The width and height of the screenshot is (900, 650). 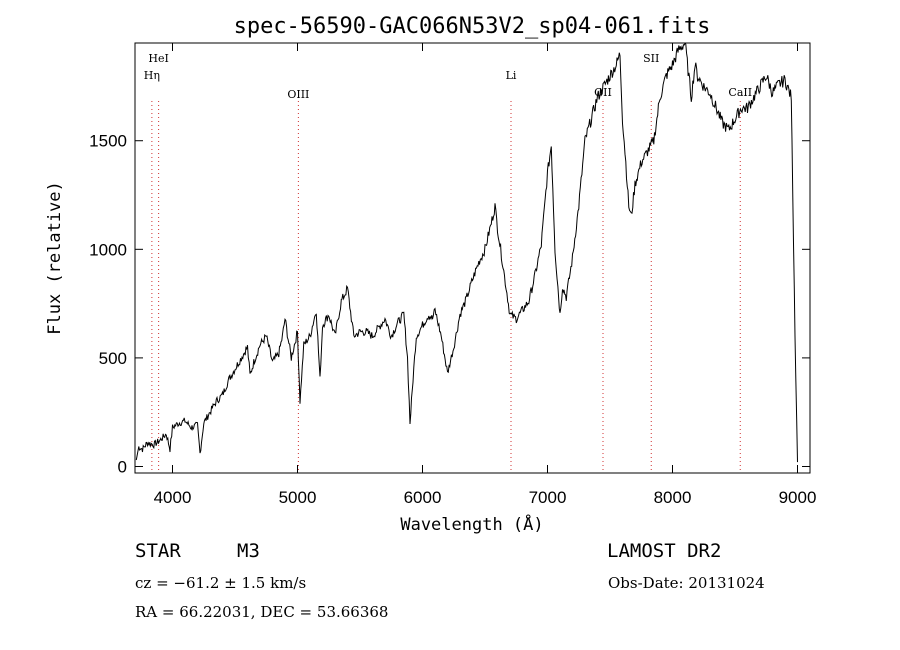 I want to click on object-class: STAR, so click(x=158, y=551).